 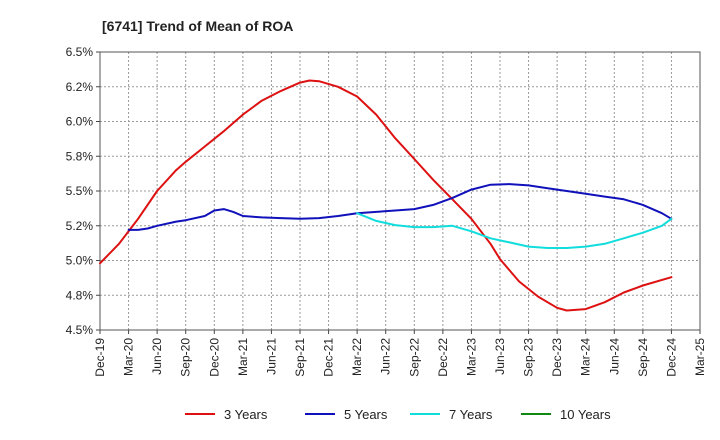 I want to click on x-tick-label: Jun-21, so click(x=271, y=356).